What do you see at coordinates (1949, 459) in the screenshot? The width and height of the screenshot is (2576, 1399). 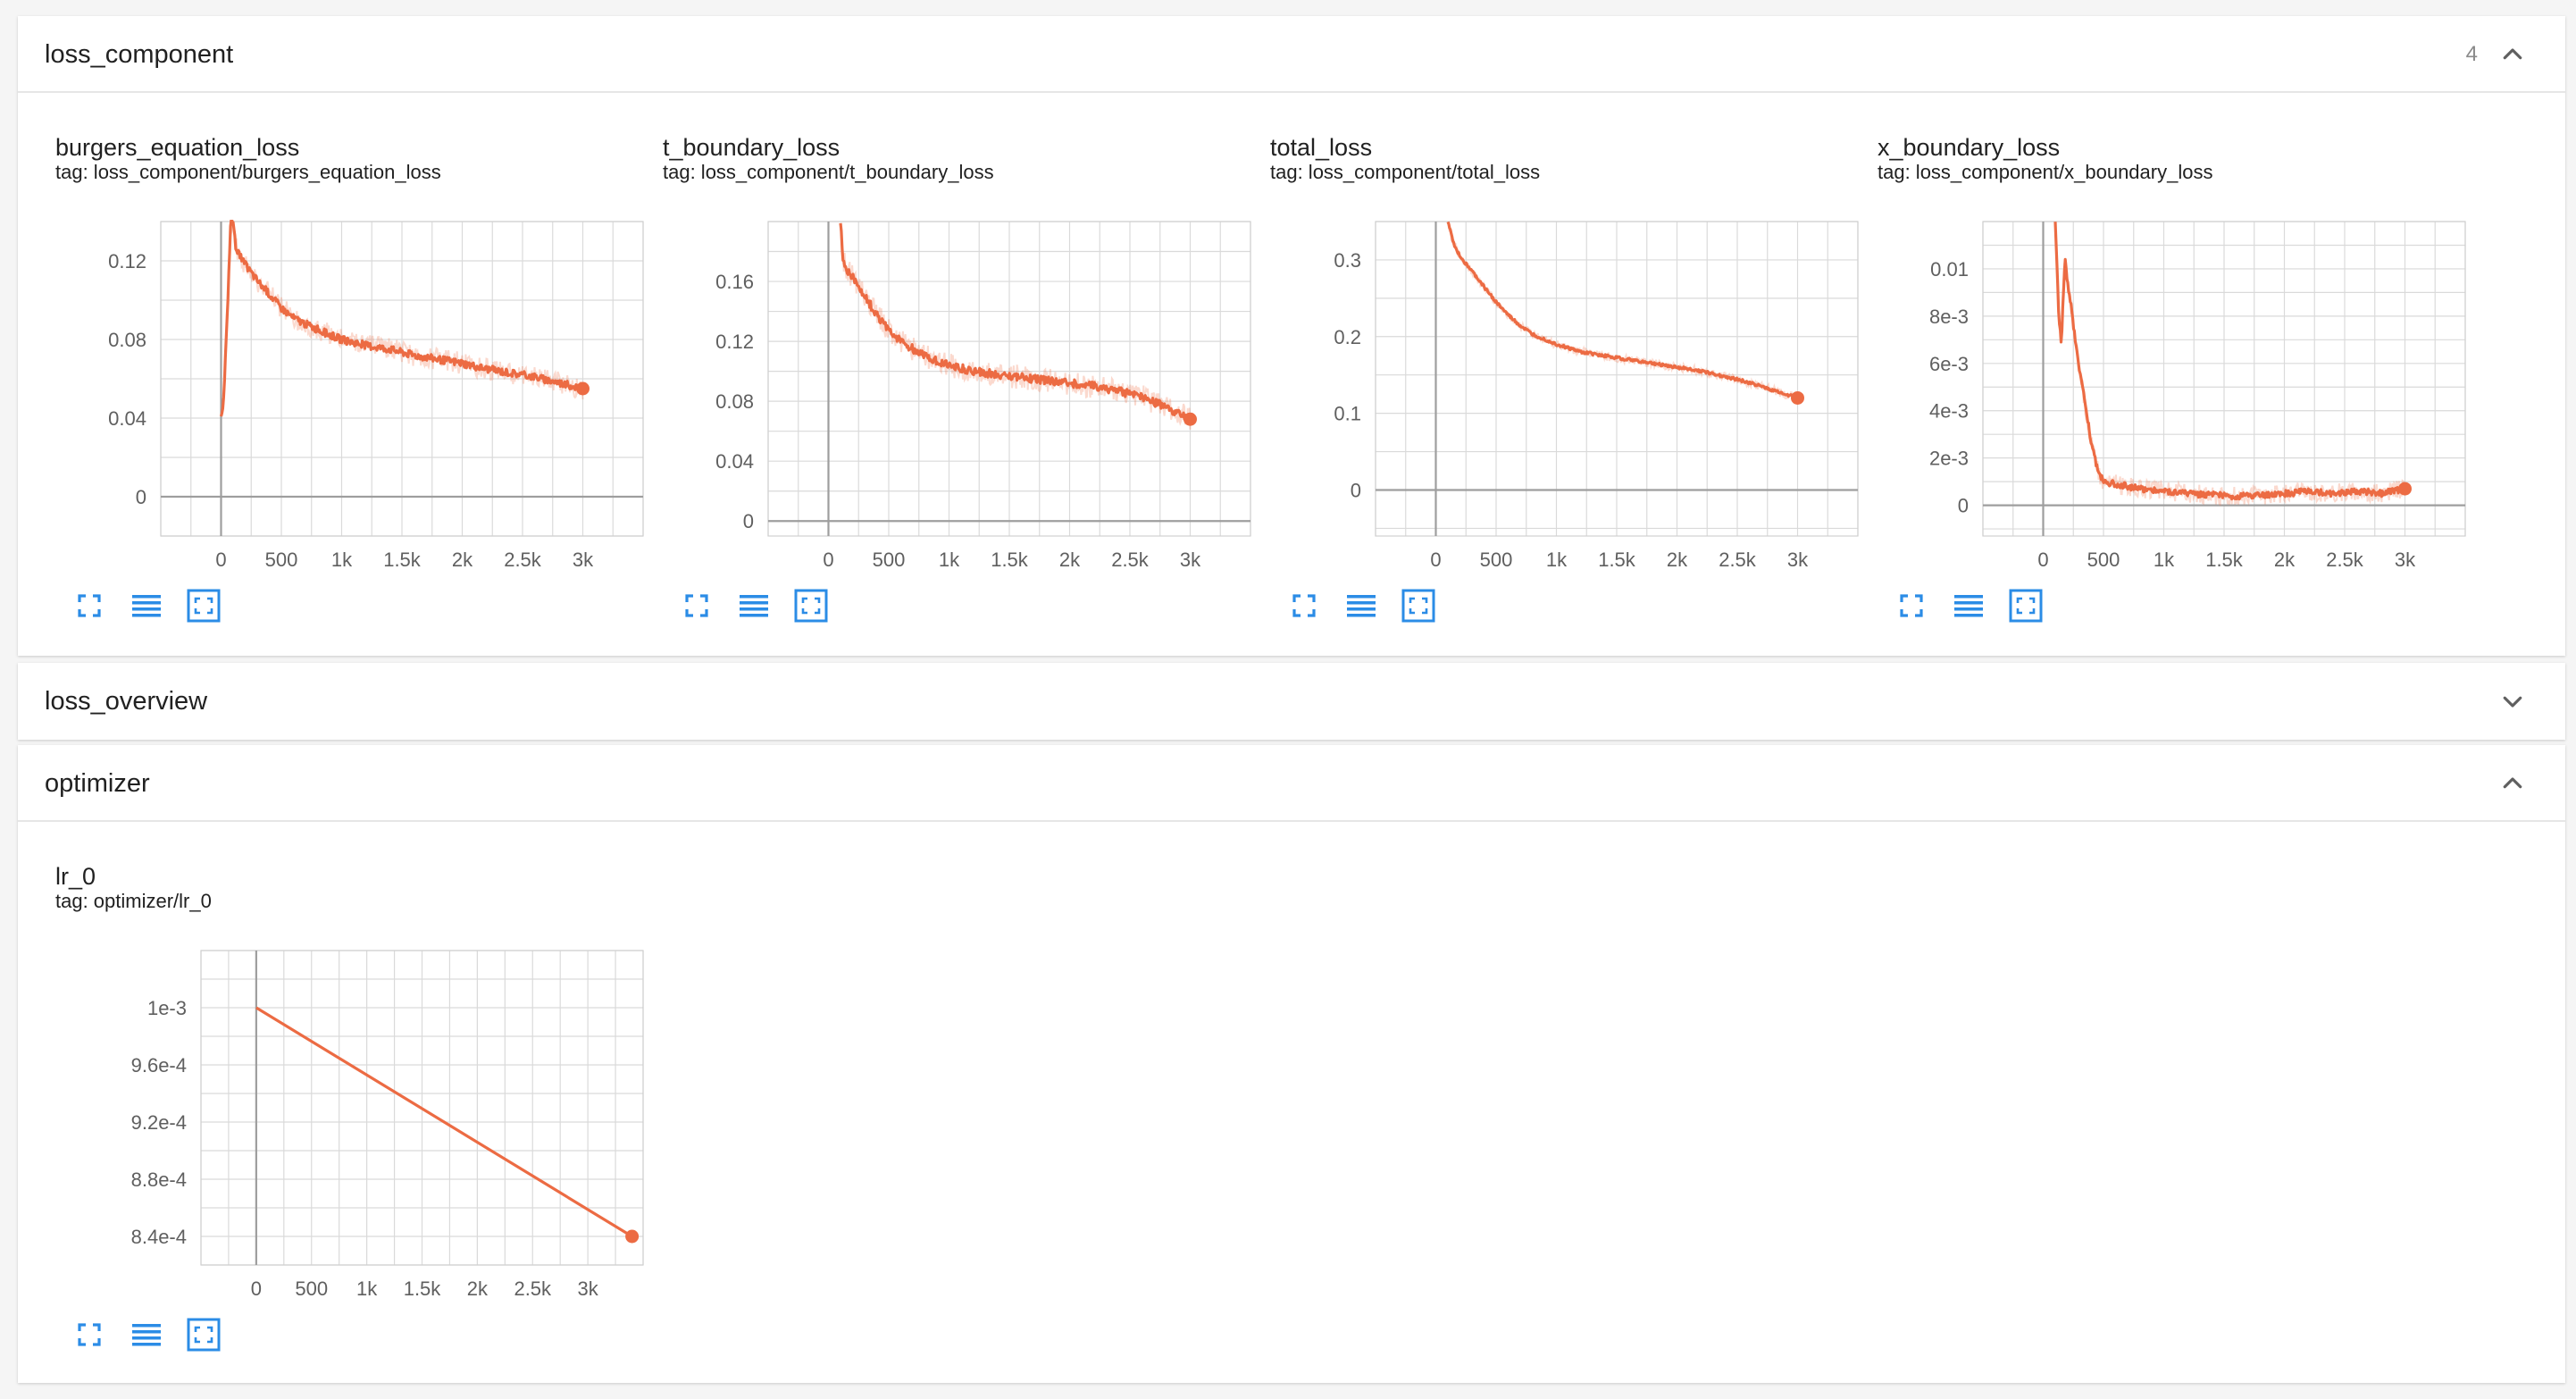 I see `y-tick-label: 2e-3` at bounding box center [1949, 459].